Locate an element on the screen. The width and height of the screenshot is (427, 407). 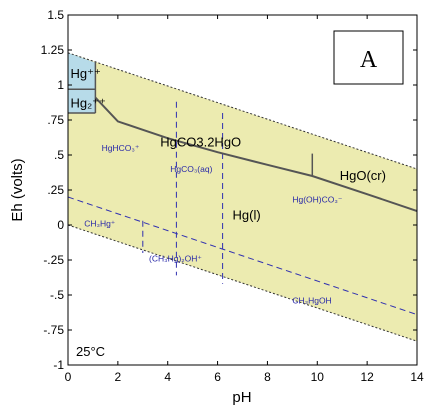
y-tick-label: -.75 is located at coordinates (53, 330).